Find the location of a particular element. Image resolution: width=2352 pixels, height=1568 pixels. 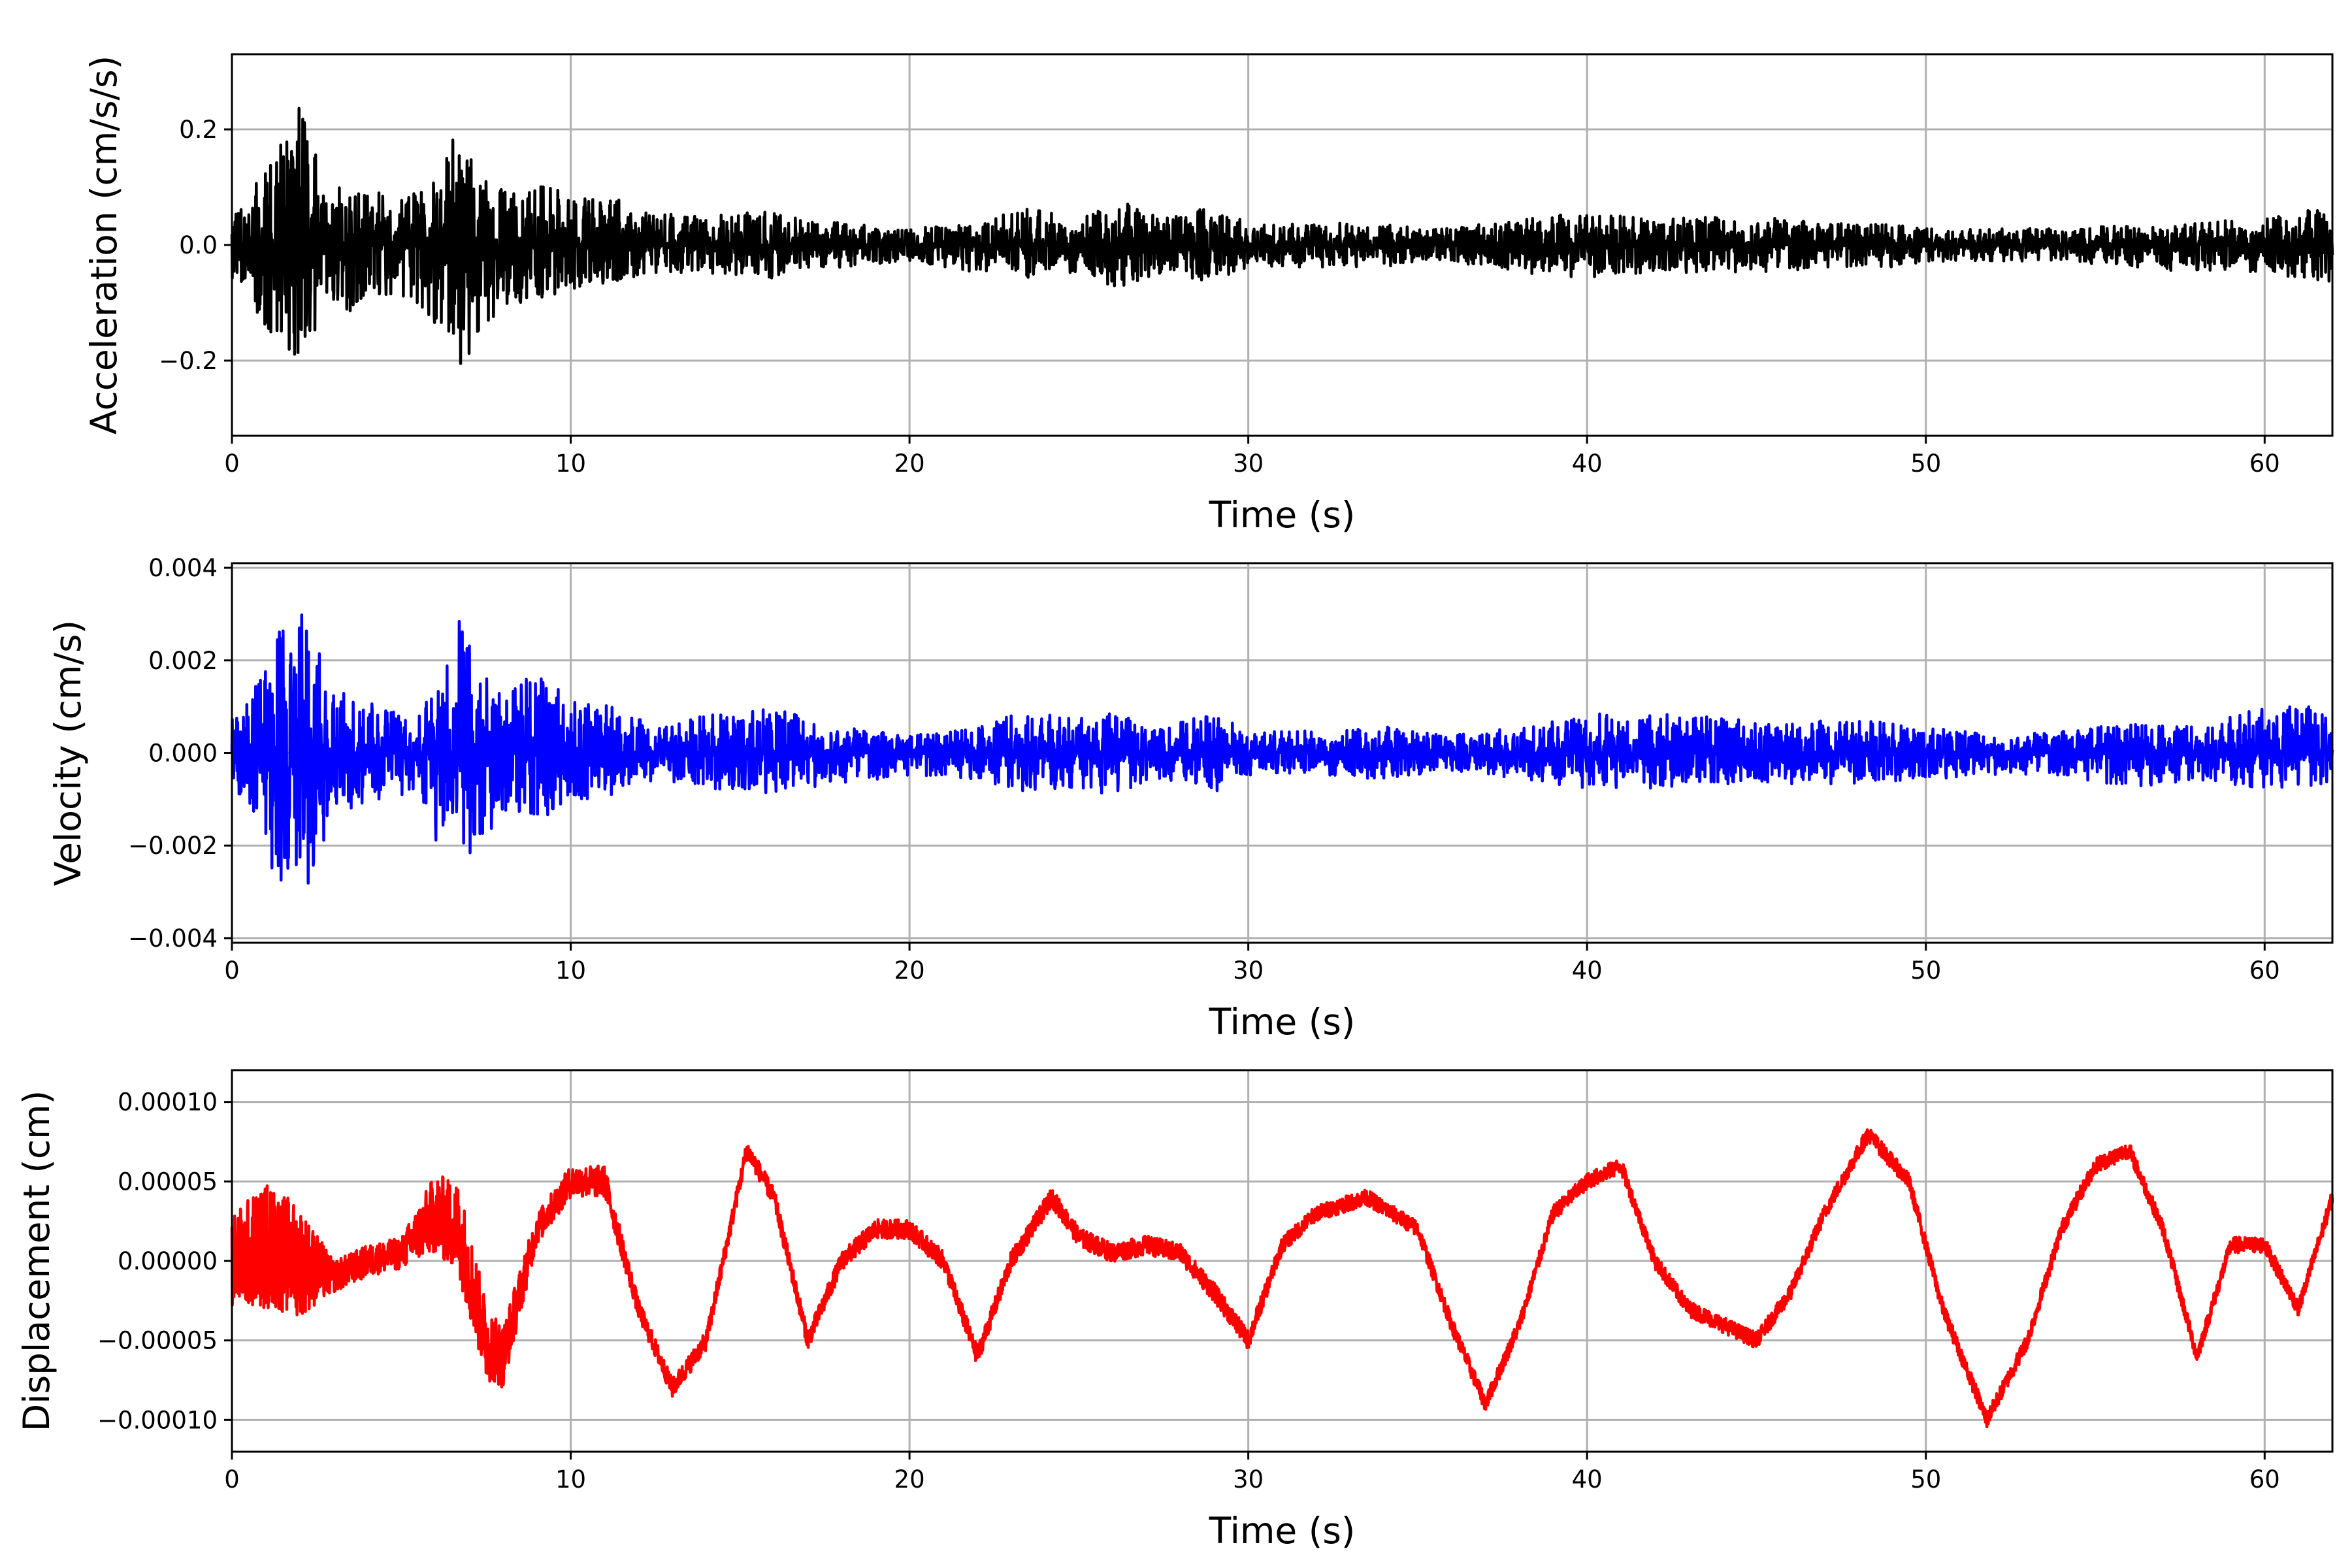

acceleration-ytick-label: −0.2 is located at coordinates (188, 361).